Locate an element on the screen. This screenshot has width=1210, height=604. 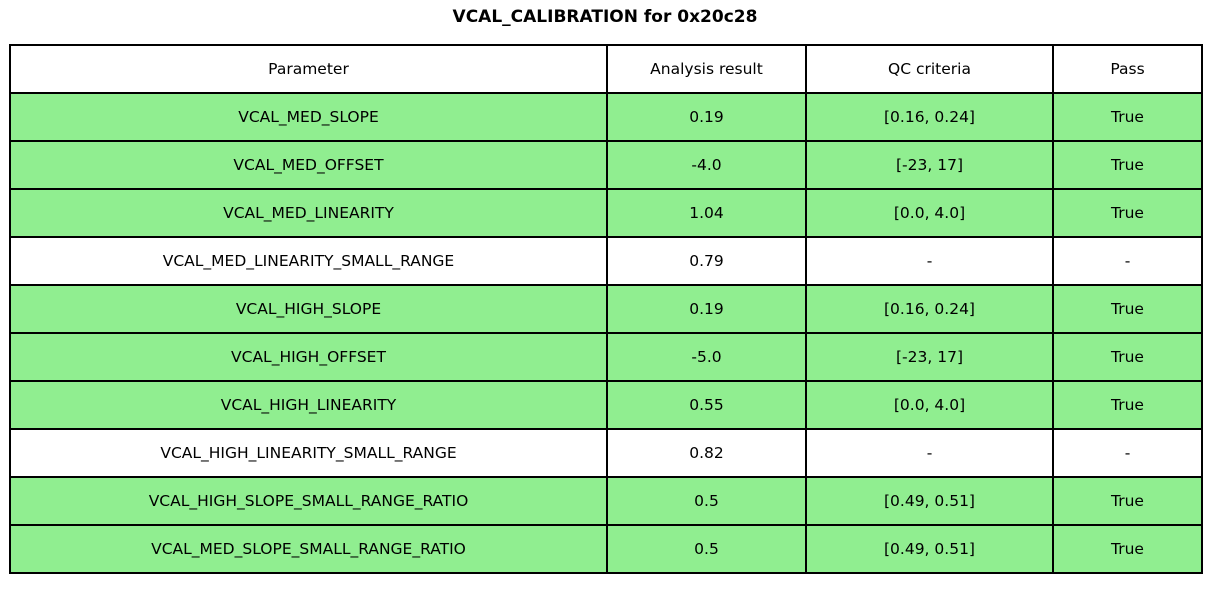
analysis-result-cell: 0.82 is located at coordinates (706, 453).